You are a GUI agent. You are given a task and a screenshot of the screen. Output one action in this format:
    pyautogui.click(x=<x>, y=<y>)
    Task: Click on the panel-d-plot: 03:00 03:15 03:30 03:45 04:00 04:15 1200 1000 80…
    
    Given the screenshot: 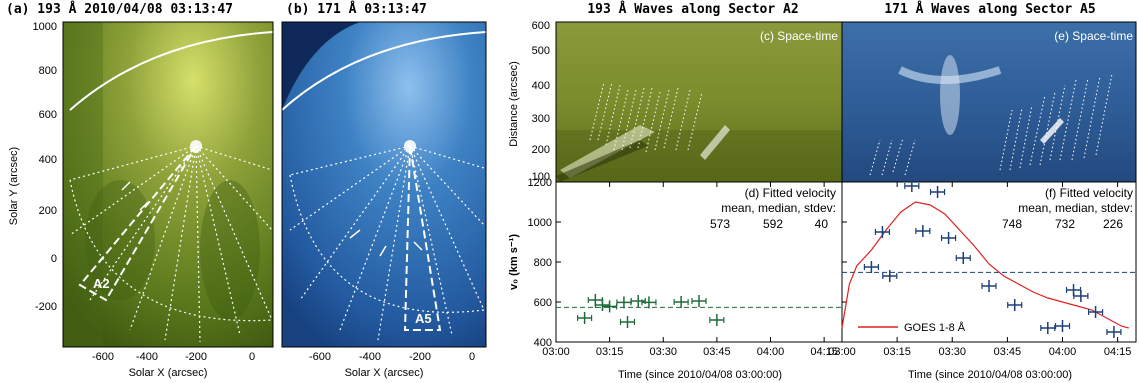 What is the action you would take?
    pyautogui.click(x=685, y=267)
    